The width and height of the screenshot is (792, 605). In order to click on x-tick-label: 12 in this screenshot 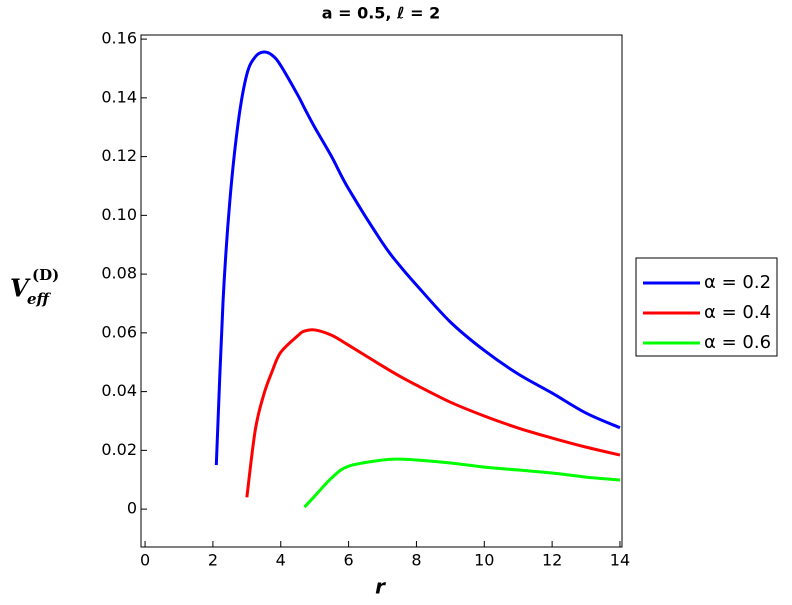, I will do `click(552, 560)`.